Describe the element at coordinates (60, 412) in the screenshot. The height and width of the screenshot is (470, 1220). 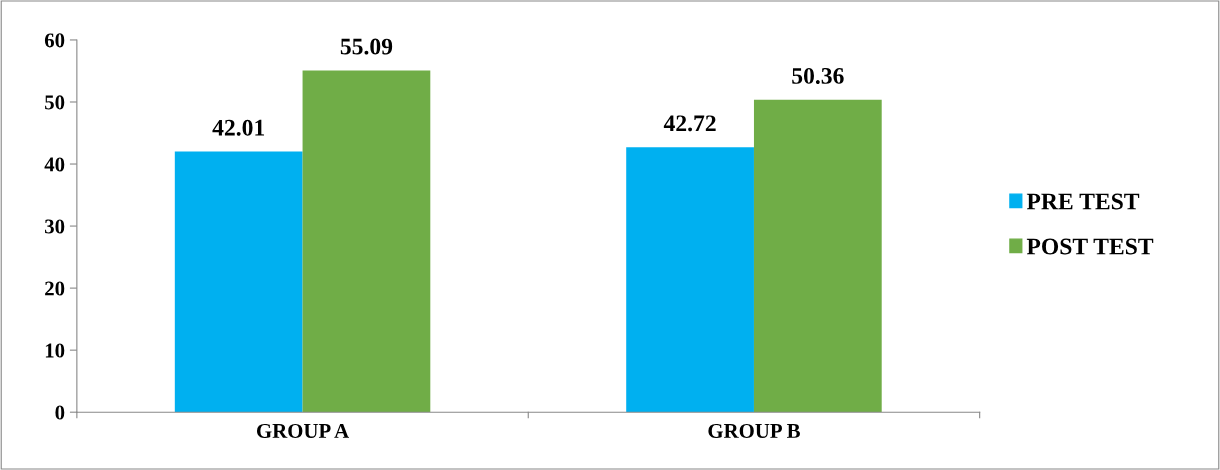
I see `y-tick-label: 0` at that location.